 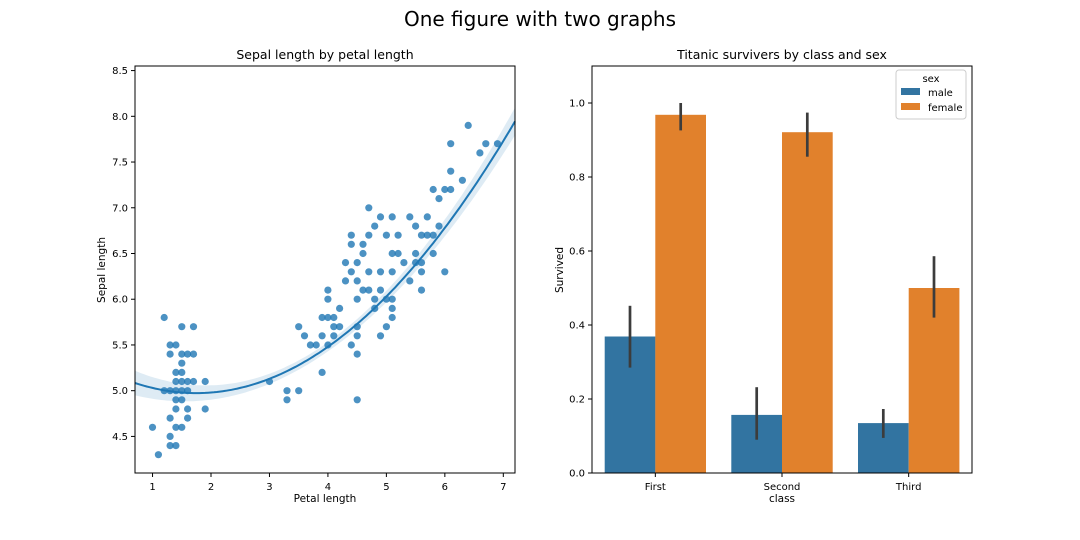 What do you see at coordinates (120, 117) in the screenshot?
I see `y-tick-label: 8.0` at bounding box center [120, 117].